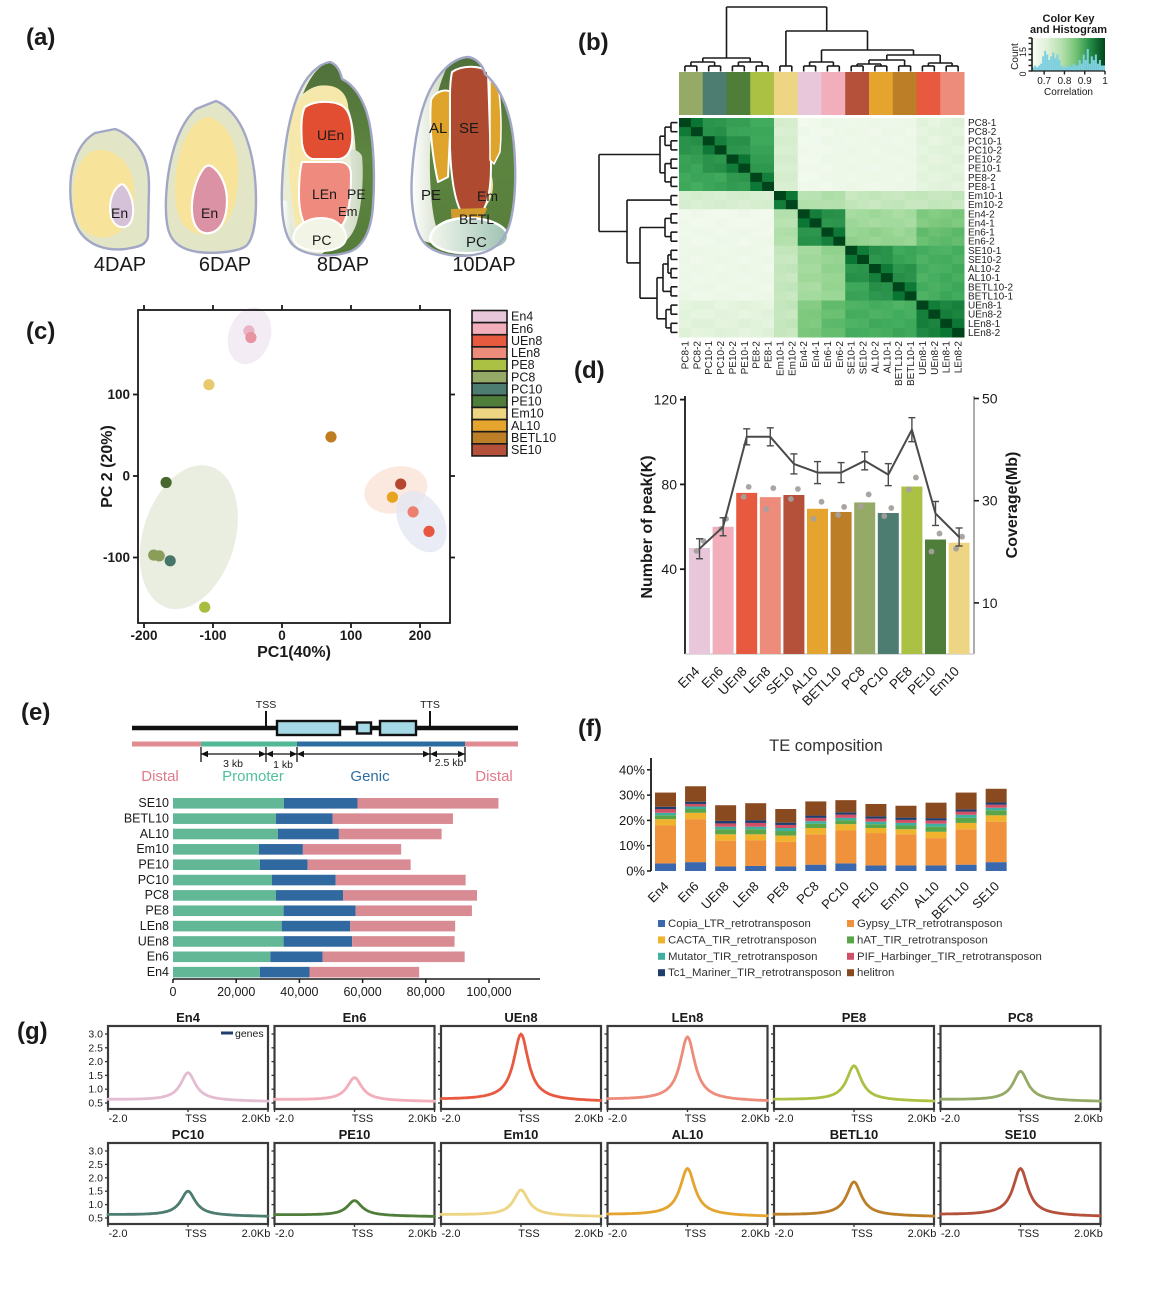 The width and height of the screenshot is (1157, 1299). Describe the element at coordinates (95, 1062) in the screenshot. I see `svg-text: 2.0` at that location.